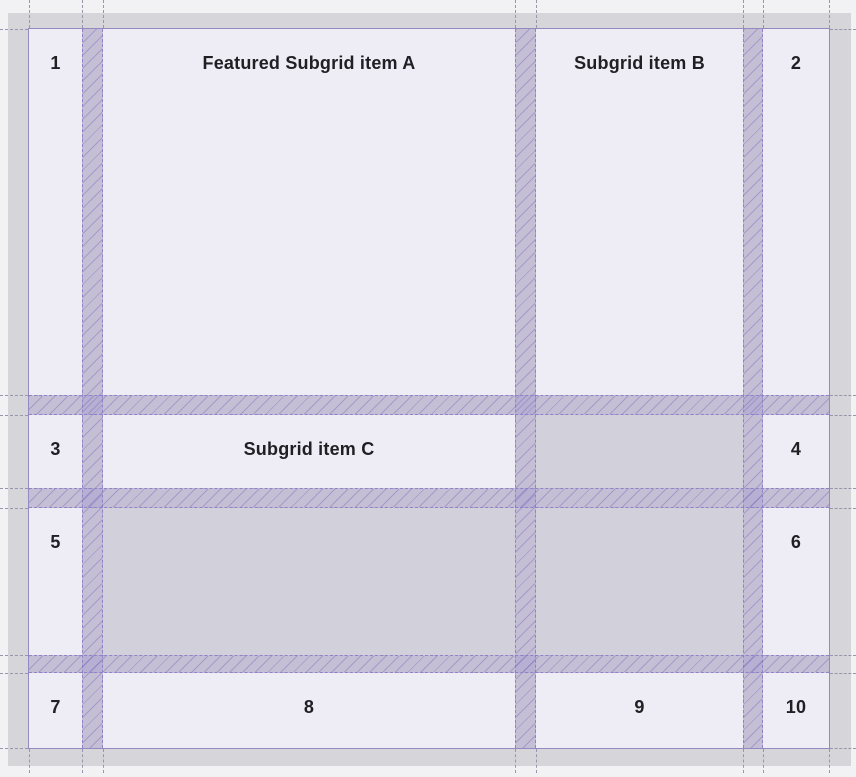  What do you see at coordinates (309, 451) in the screenshot?
I see `grid-item-subgrid-c: Subgrid item C` at bounding box center [309, 451].